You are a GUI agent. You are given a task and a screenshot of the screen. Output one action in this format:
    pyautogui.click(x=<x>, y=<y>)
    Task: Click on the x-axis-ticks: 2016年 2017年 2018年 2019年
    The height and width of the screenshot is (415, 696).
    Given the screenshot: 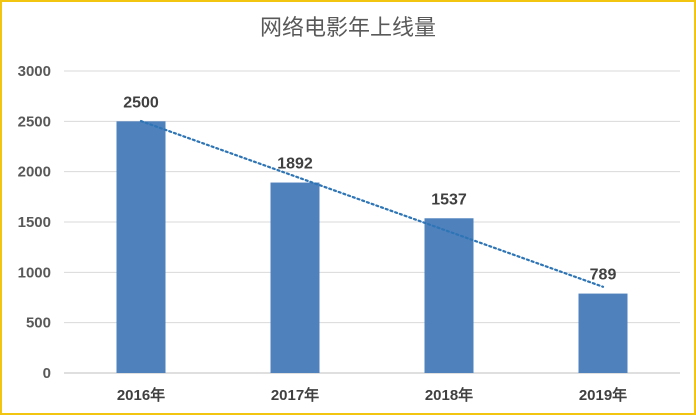 What is the action you would take?
    pyautogui.click(x=372, y=395)
    